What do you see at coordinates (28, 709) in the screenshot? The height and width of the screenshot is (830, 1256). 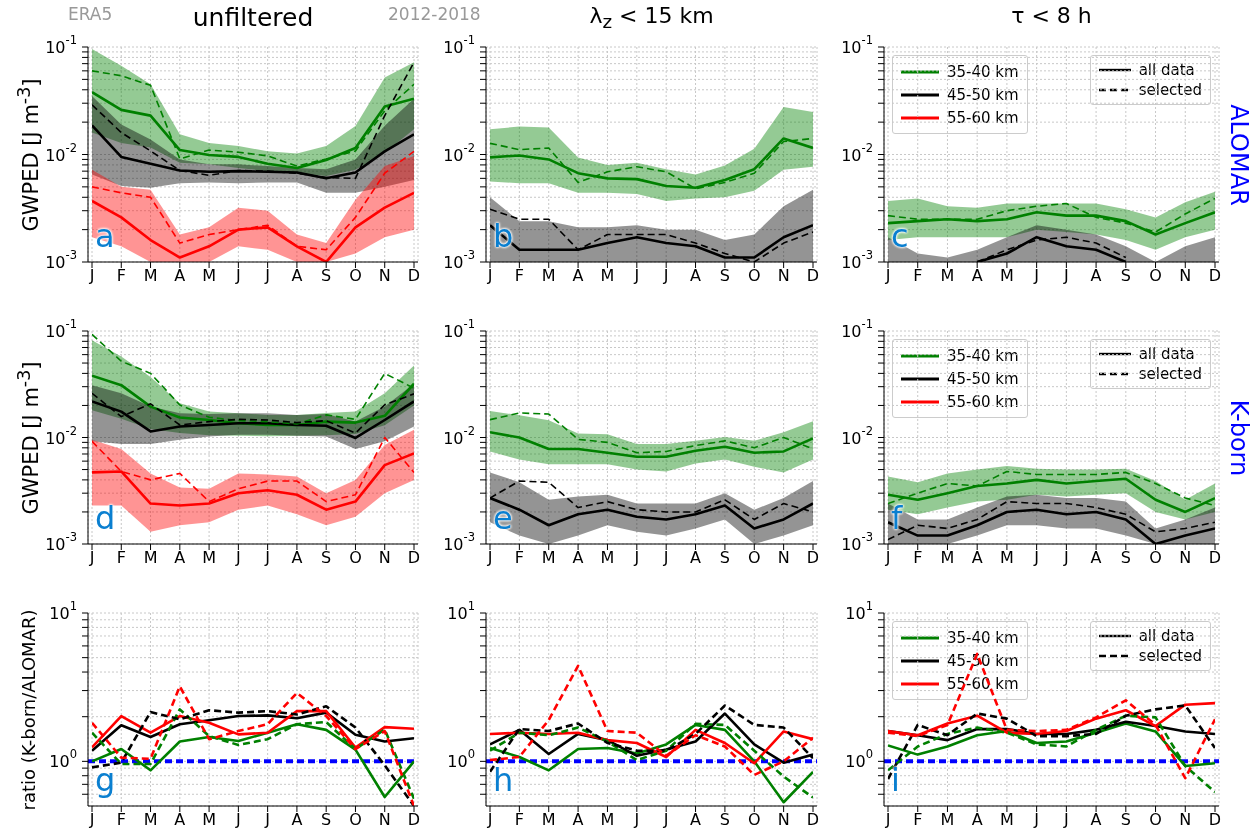 I see `y-axis-title: ratio (K-born/ALOMAR)` at bounding box center [28, 709].